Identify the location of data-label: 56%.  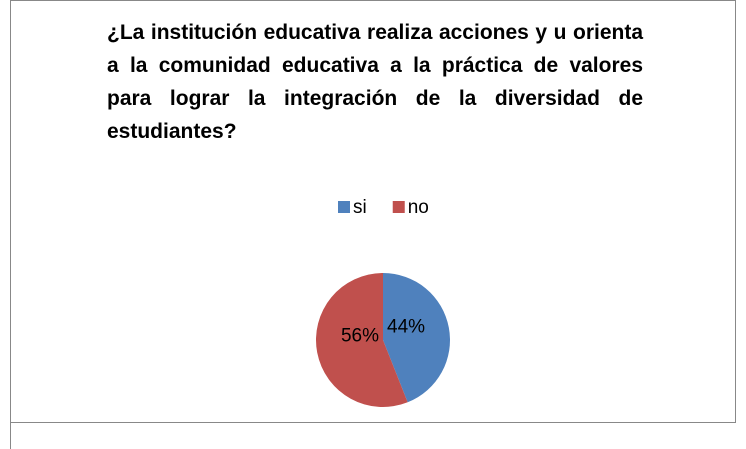
(360, 335).